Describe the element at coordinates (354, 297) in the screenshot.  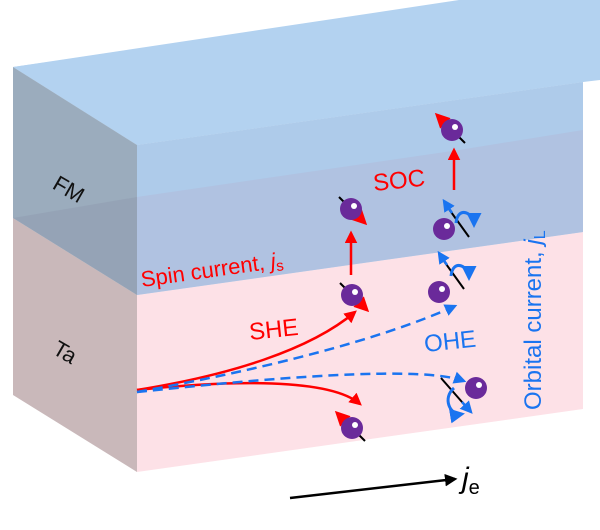
I see `electron-spin-interface` at that location.